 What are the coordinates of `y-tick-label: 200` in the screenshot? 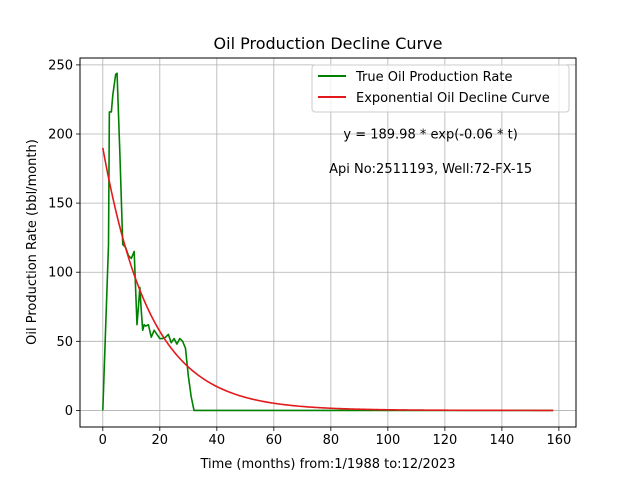 It's located at (60, 135).